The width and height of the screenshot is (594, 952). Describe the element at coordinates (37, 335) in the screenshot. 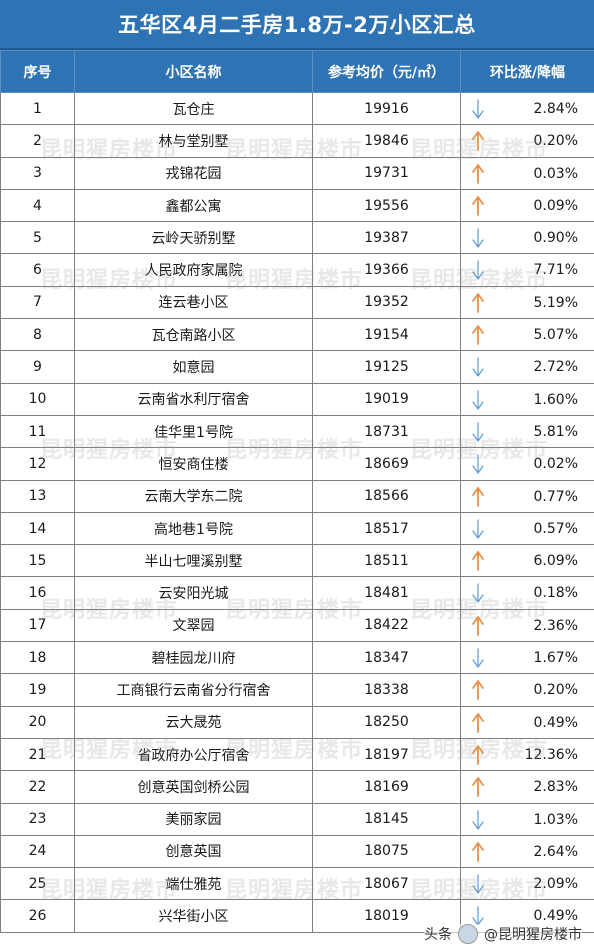

I see `row-number: 8` at that location.